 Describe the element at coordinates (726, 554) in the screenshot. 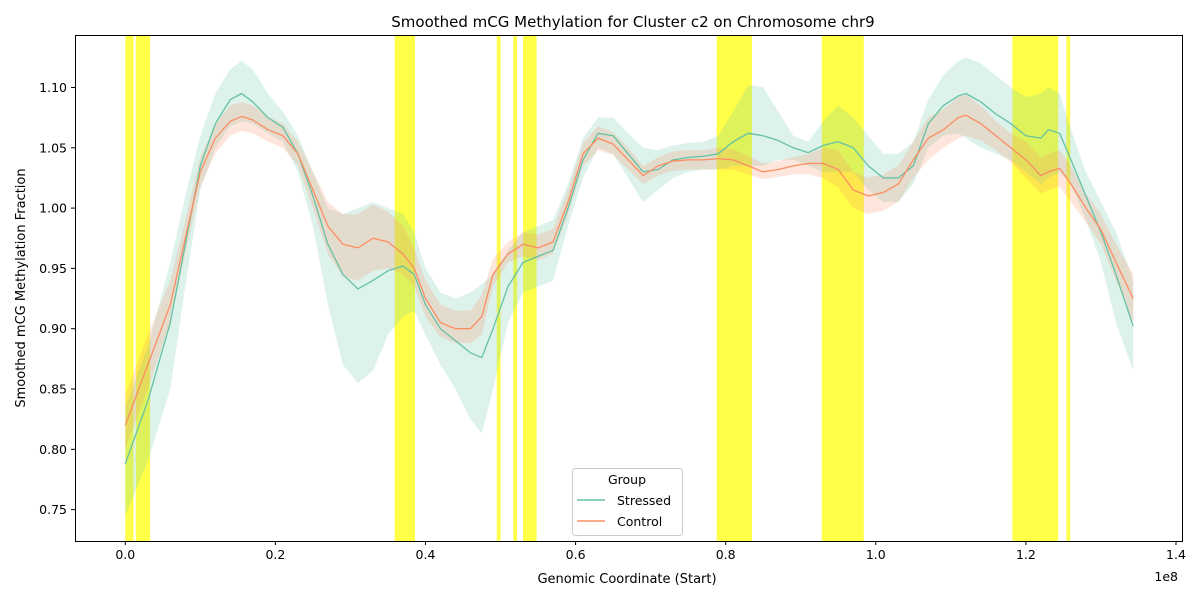

I see `x-tick-label: 0.8` at that location.